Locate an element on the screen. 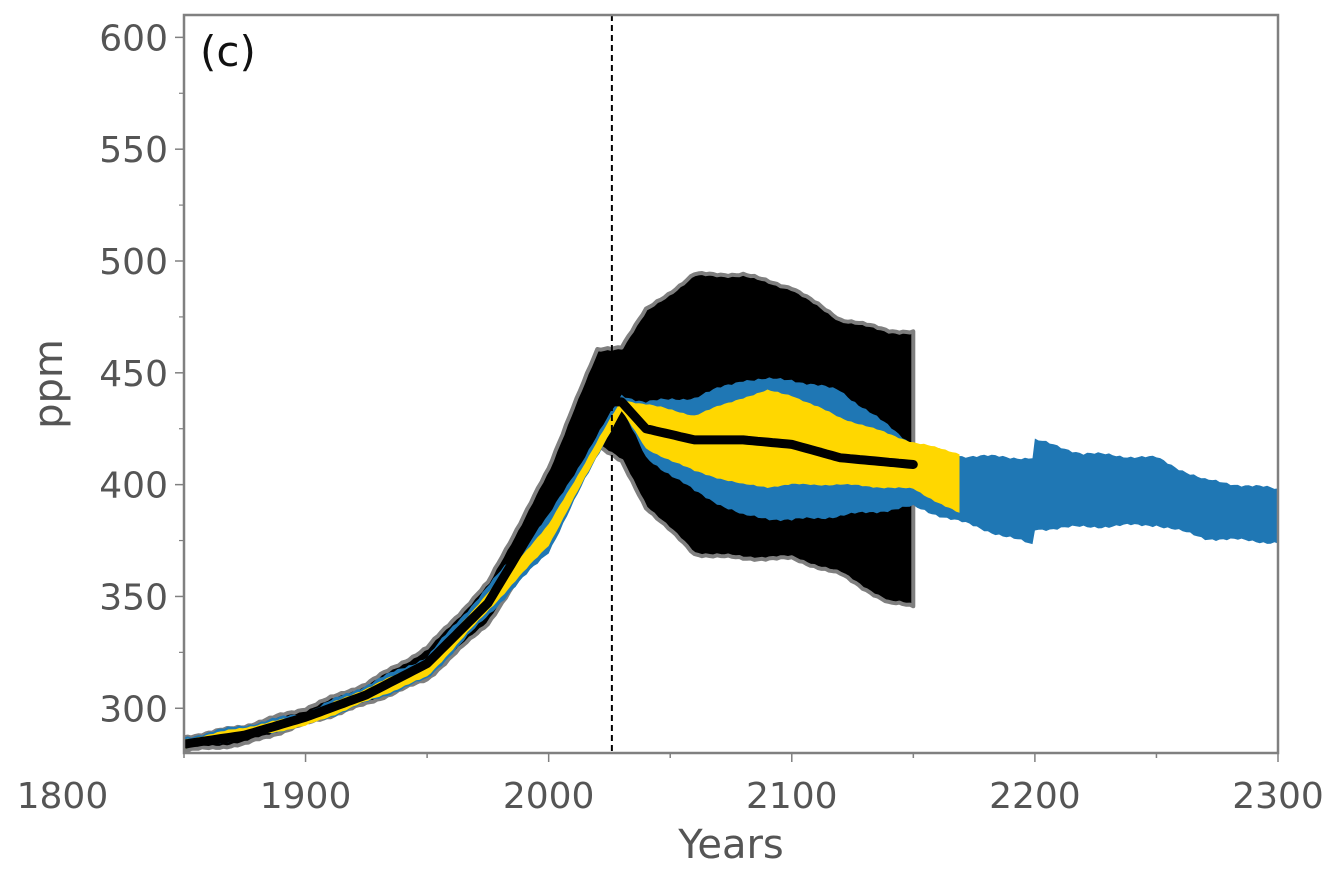 This screenshot has height=869, width=1337. x-tick-label: 1900 is located at coordinates (306, 796).